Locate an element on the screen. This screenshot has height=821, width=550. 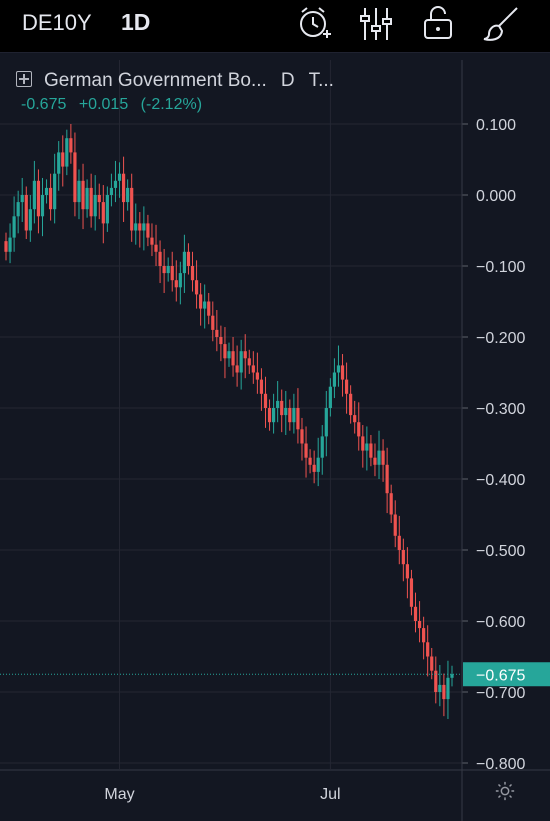
x-tick-label: Jul is located at coordinates (330, 794).